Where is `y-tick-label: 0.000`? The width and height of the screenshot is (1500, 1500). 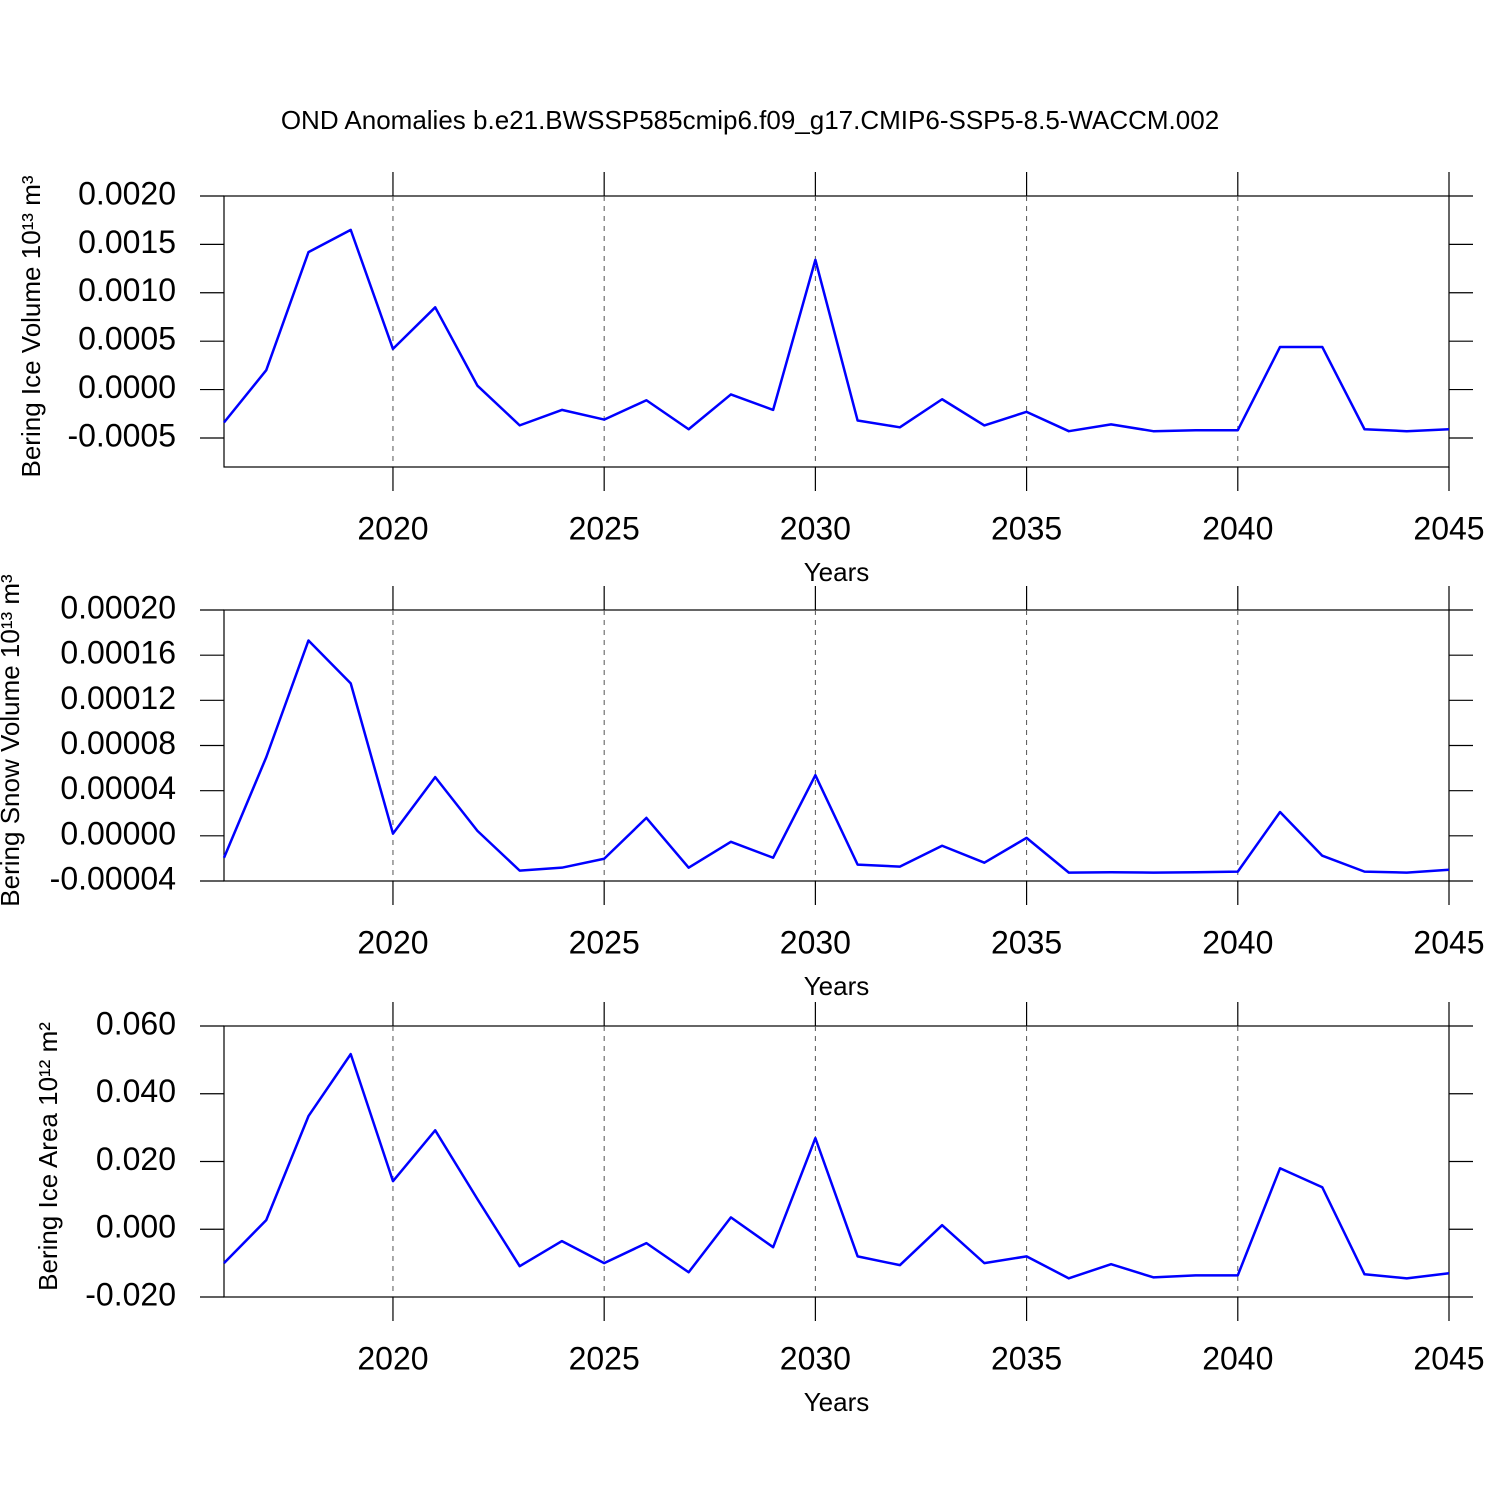
y-tick-label: 0.000 is located at coordinates (136, 1227).